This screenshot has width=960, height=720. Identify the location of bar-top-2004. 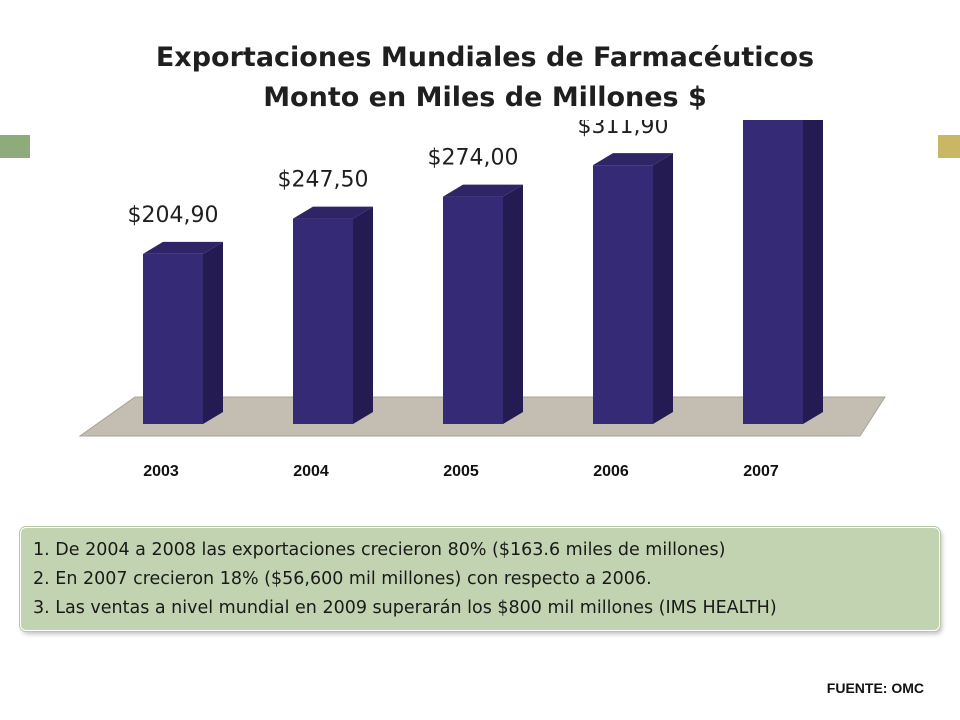
(333, 212).